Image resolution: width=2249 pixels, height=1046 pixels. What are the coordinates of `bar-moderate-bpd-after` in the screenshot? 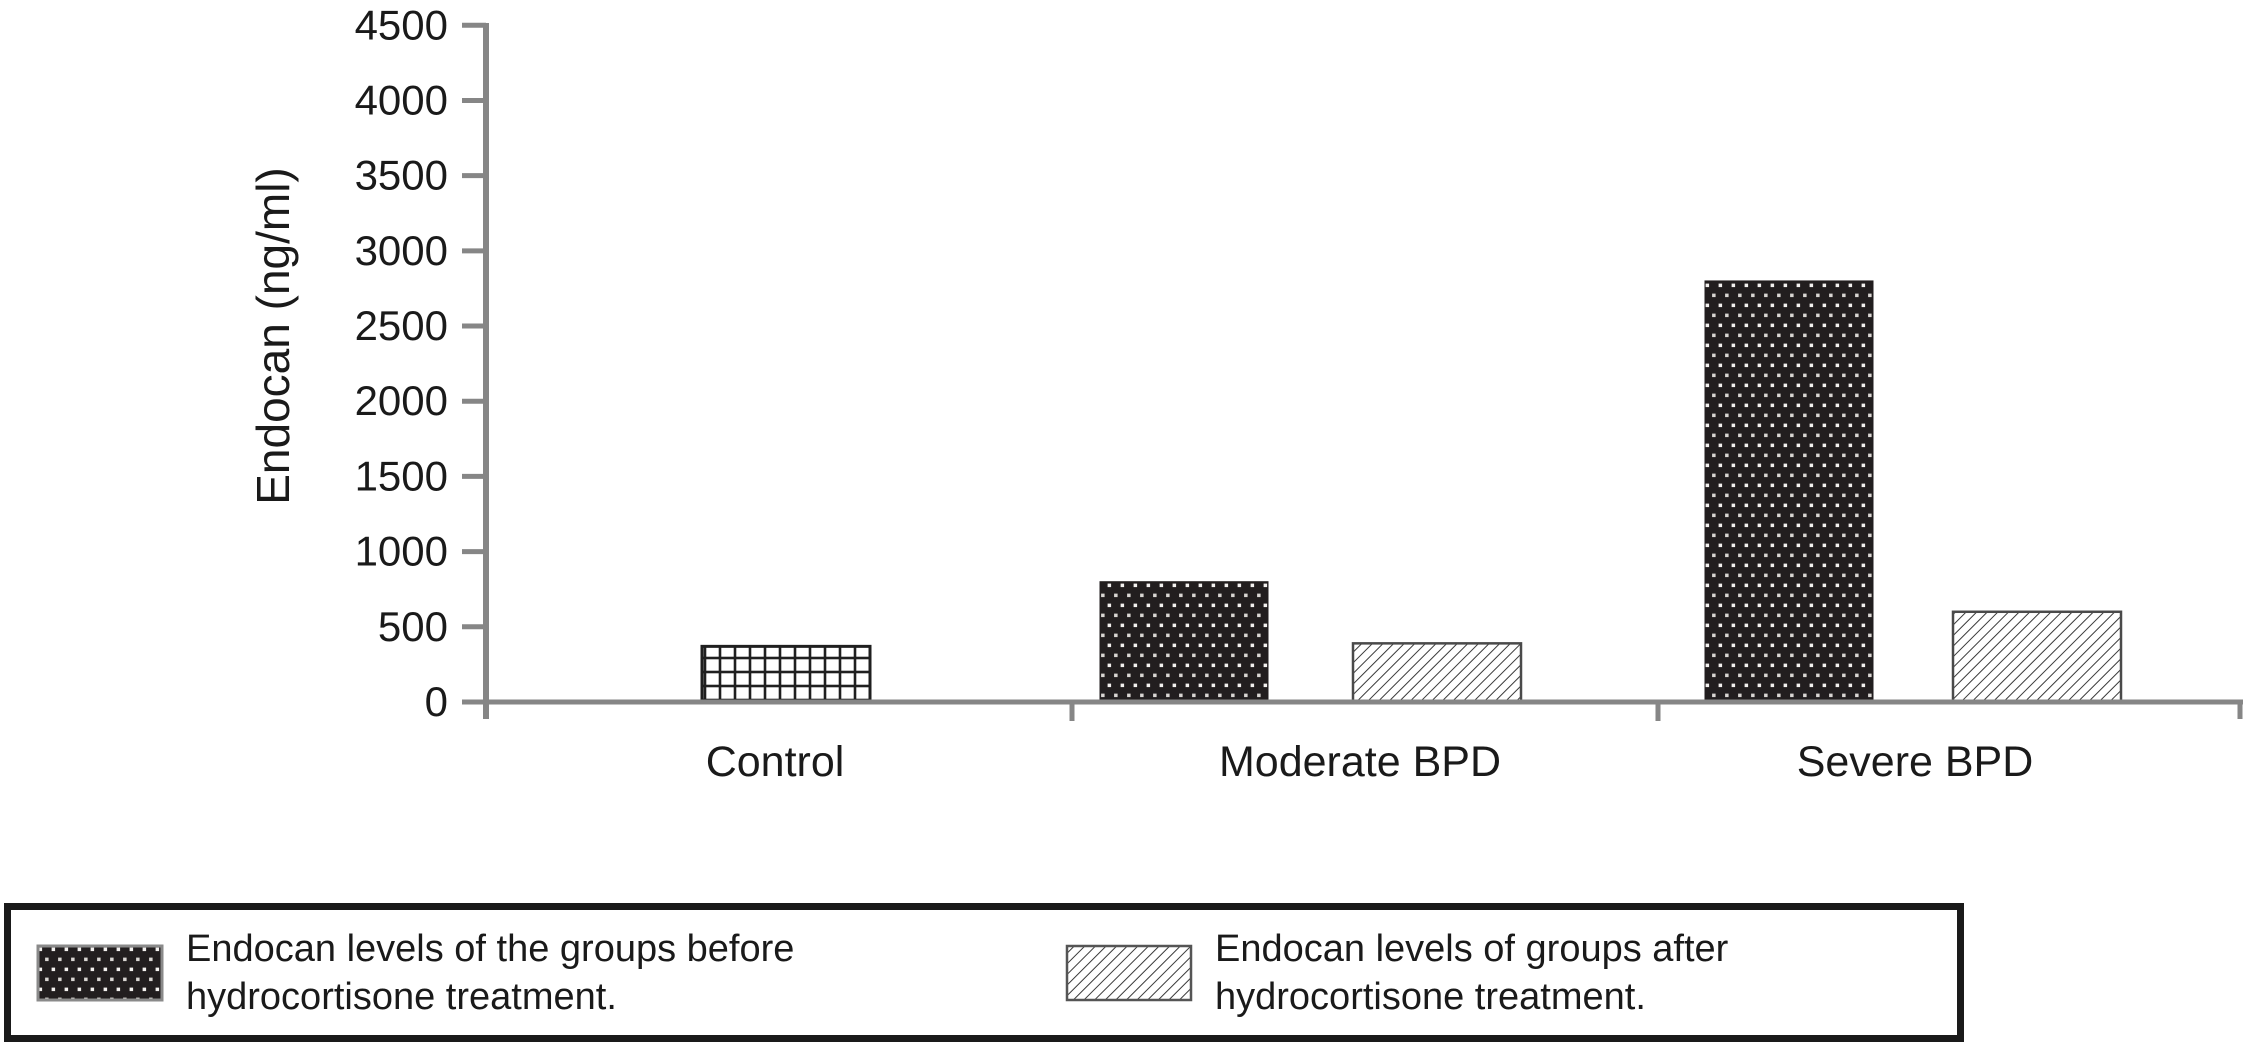 It's located at (1437, 673).